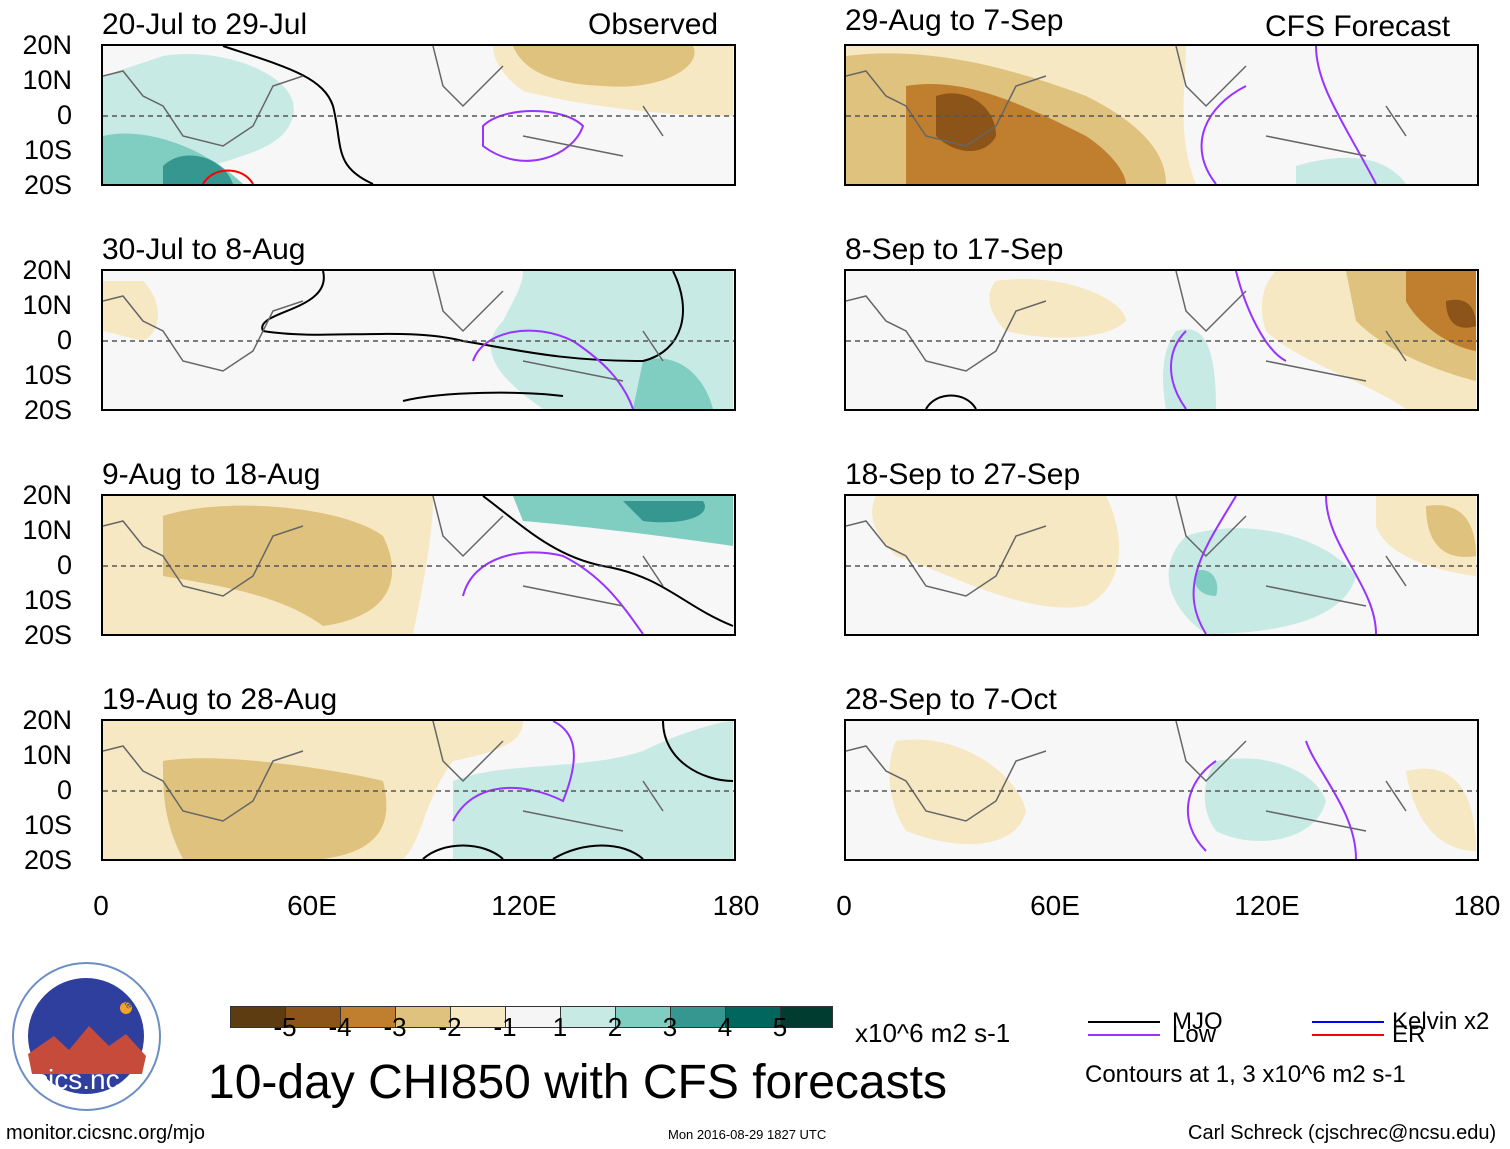 This screenshot has height=1149, width=1510. What do you see at coordinates (1194, 1034) in the screenshot?
I see `legend-label: Low` at bounding box center [1194, 1034].